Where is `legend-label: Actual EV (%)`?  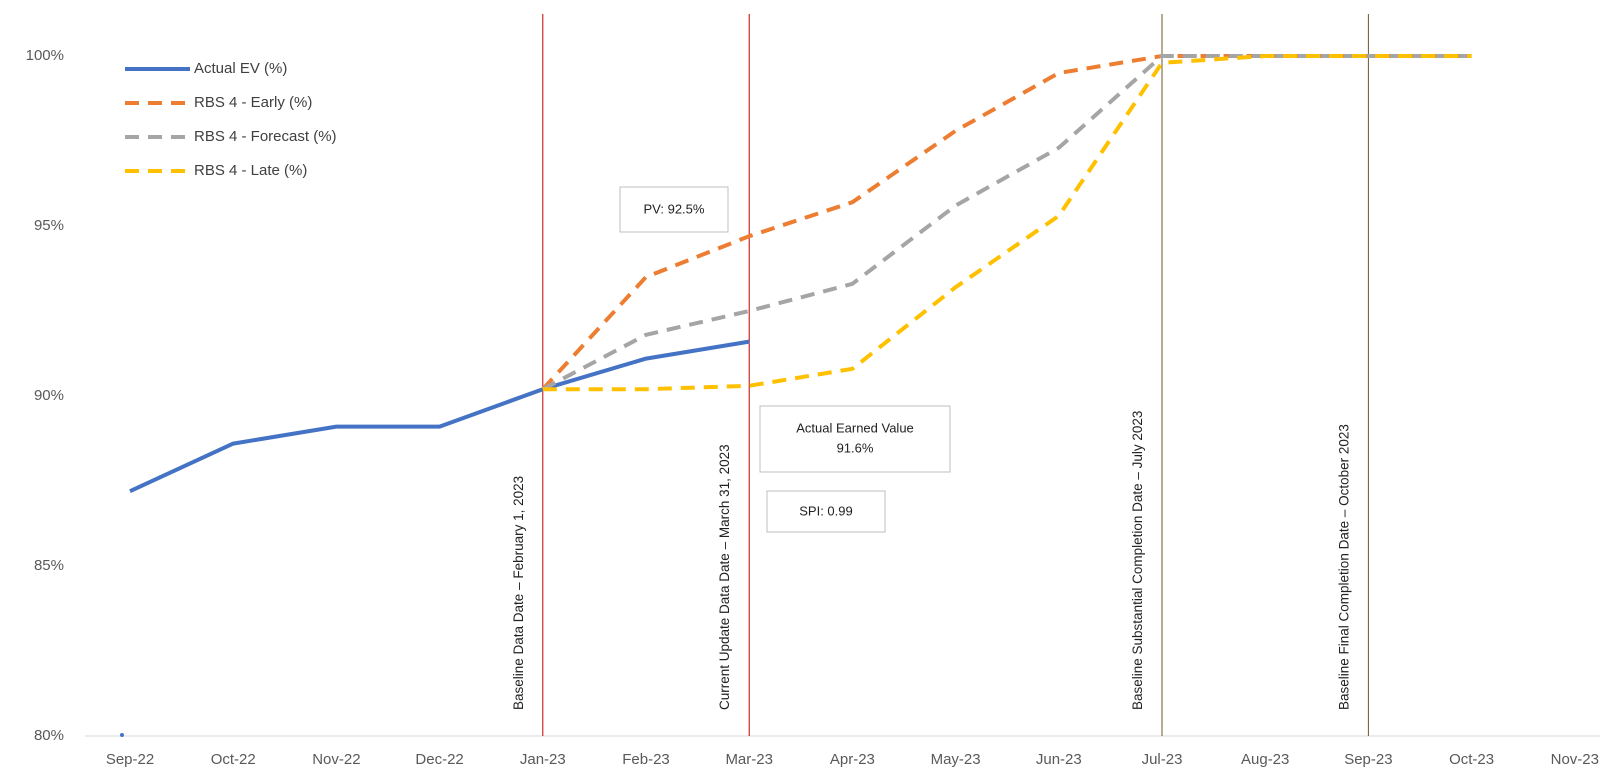 legend-label: Actual EV (%) is located at coordinates (240, 68).